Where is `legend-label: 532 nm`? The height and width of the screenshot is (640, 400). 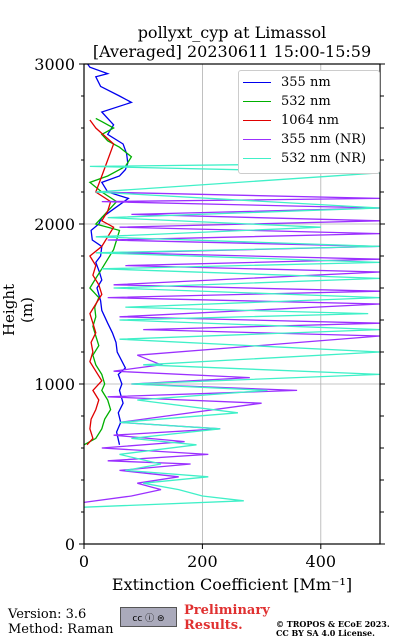
legend-label: 532 nm is located at coordinates (306, 101).